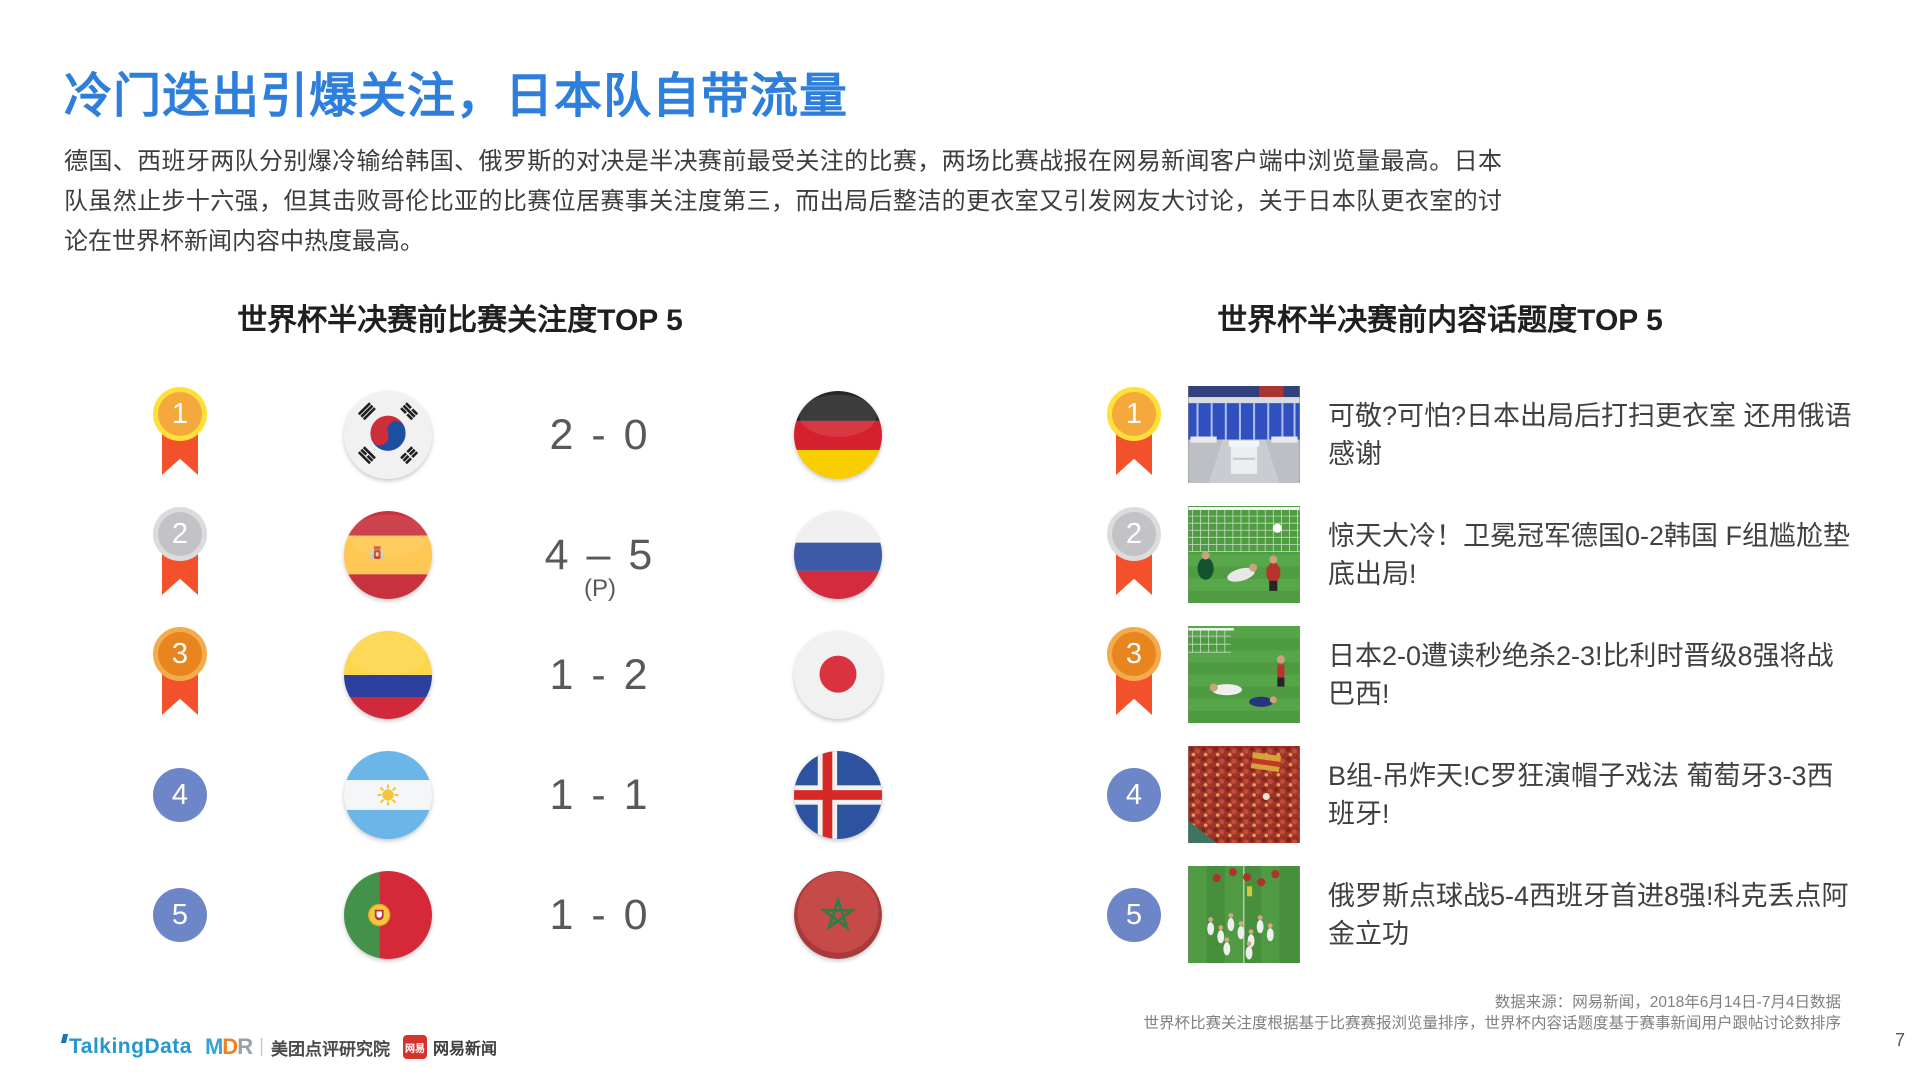 Image resolution: width=1921 pixels, height=1080 pixels. What do you see at coordinates (1244, 434) in the screenshot?
I see `thumbnail-locker-room` at bounding box center [1244, 434].